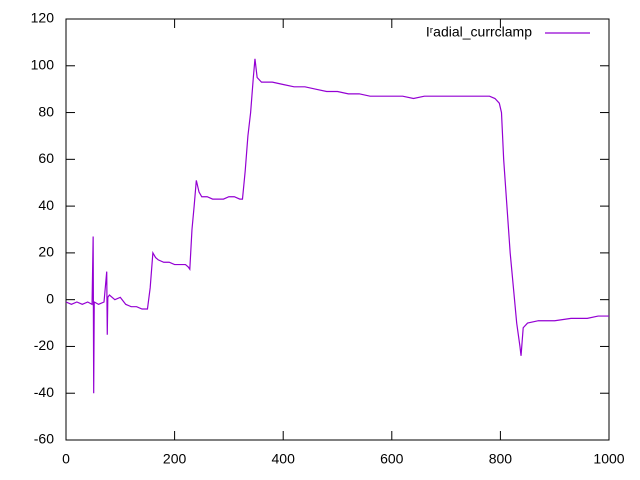 Image resolution: width=640 pixels, height=480 pixels. Describe the element at coordinates (46, 111) in the screenshot. I see `y-tick-label: 80` at that location.